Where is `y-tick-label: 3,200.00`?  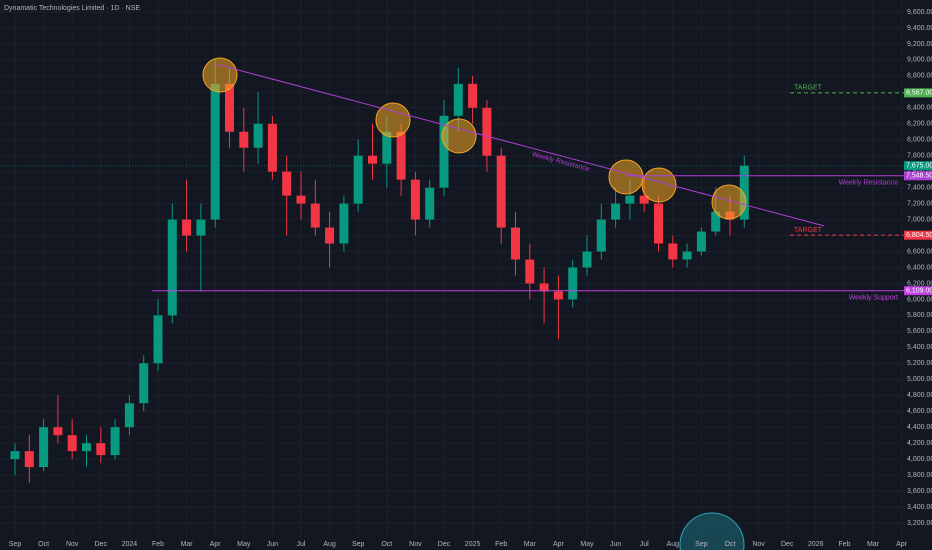
y-tick-label: 3,200.00 is located at coordinates (919, 523).